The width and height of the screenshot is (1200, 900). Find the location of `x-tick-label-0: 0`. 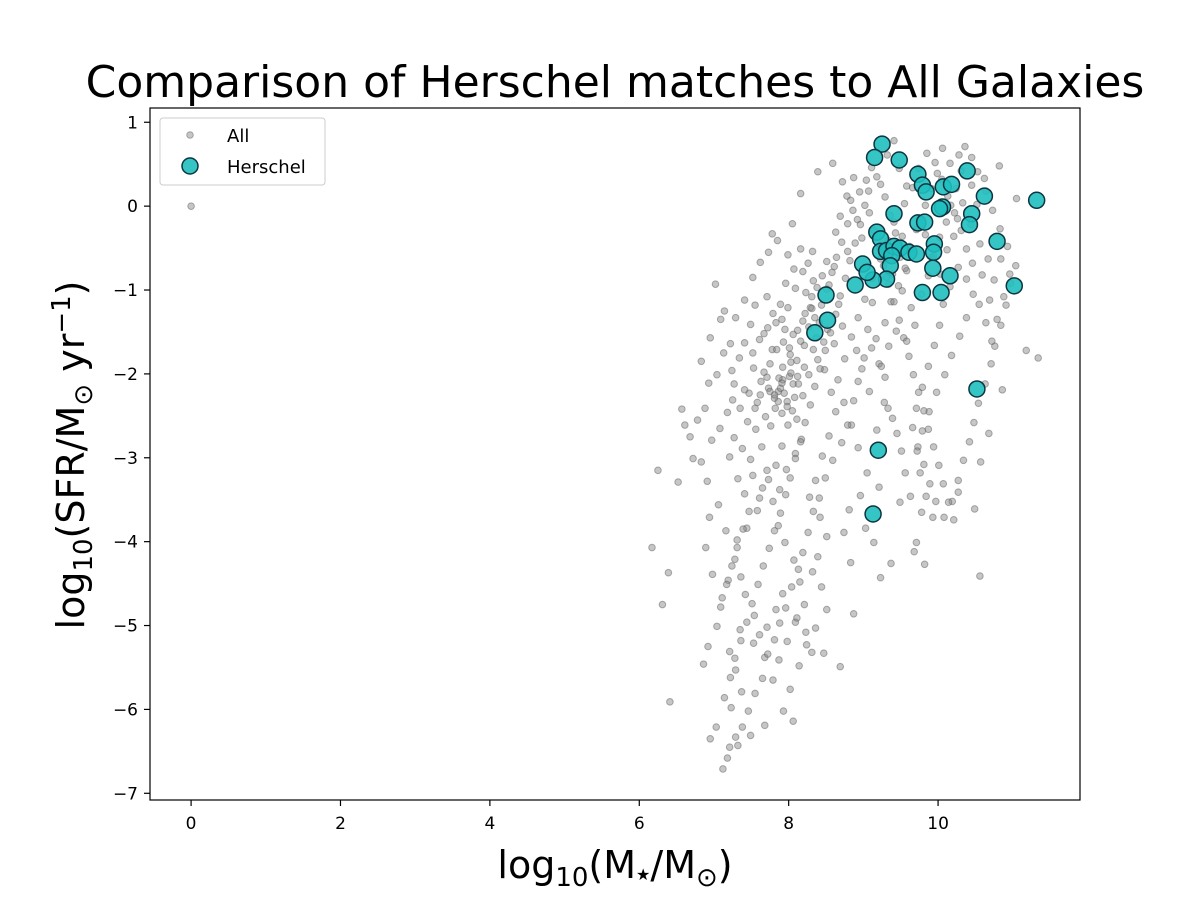

x-tick-label-0: 0 is located at coordinates (191, 824).